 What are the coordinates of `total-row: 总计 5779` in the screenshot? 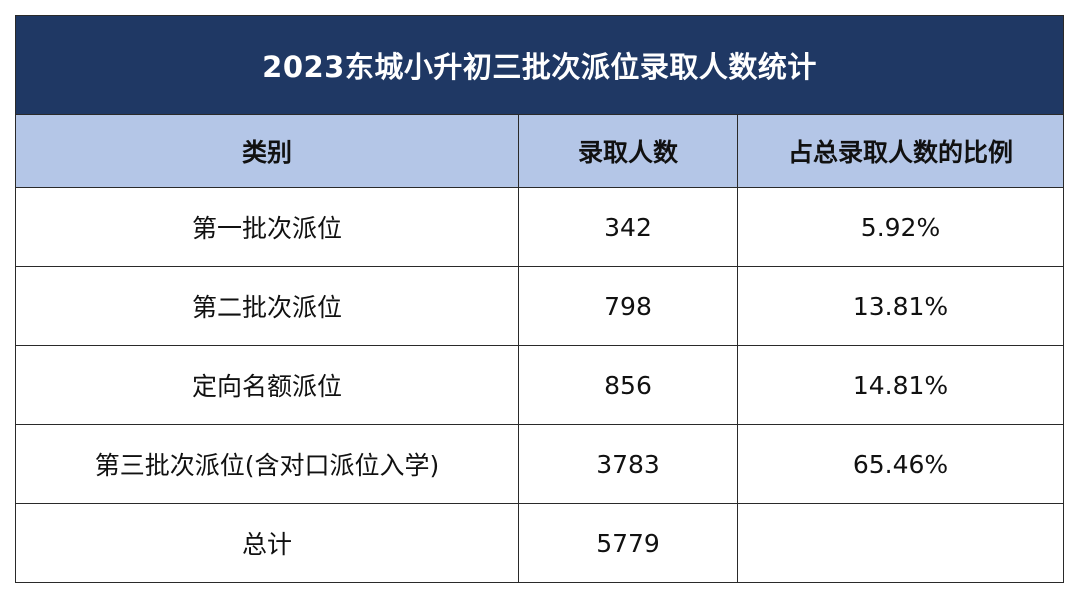 It's located at (540, 543).